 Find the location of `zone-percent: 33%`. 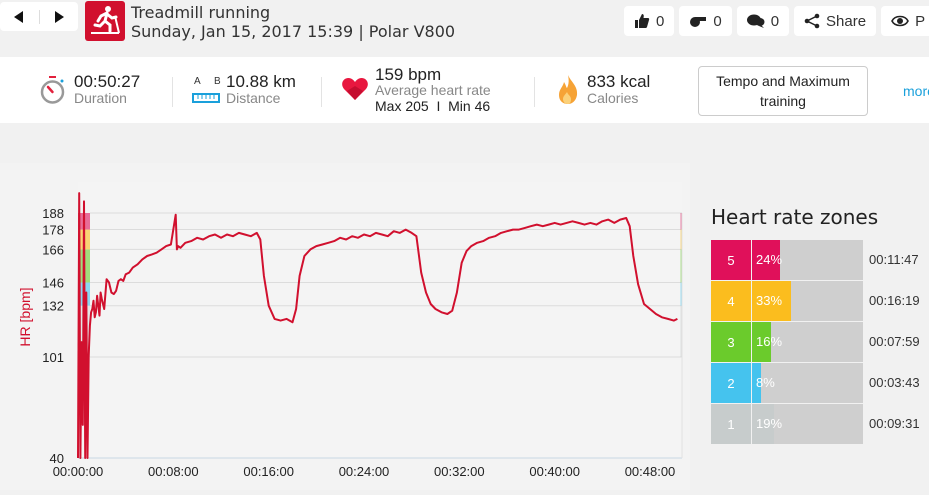

zone-percent: 33% is located at coordinates (769, 300).